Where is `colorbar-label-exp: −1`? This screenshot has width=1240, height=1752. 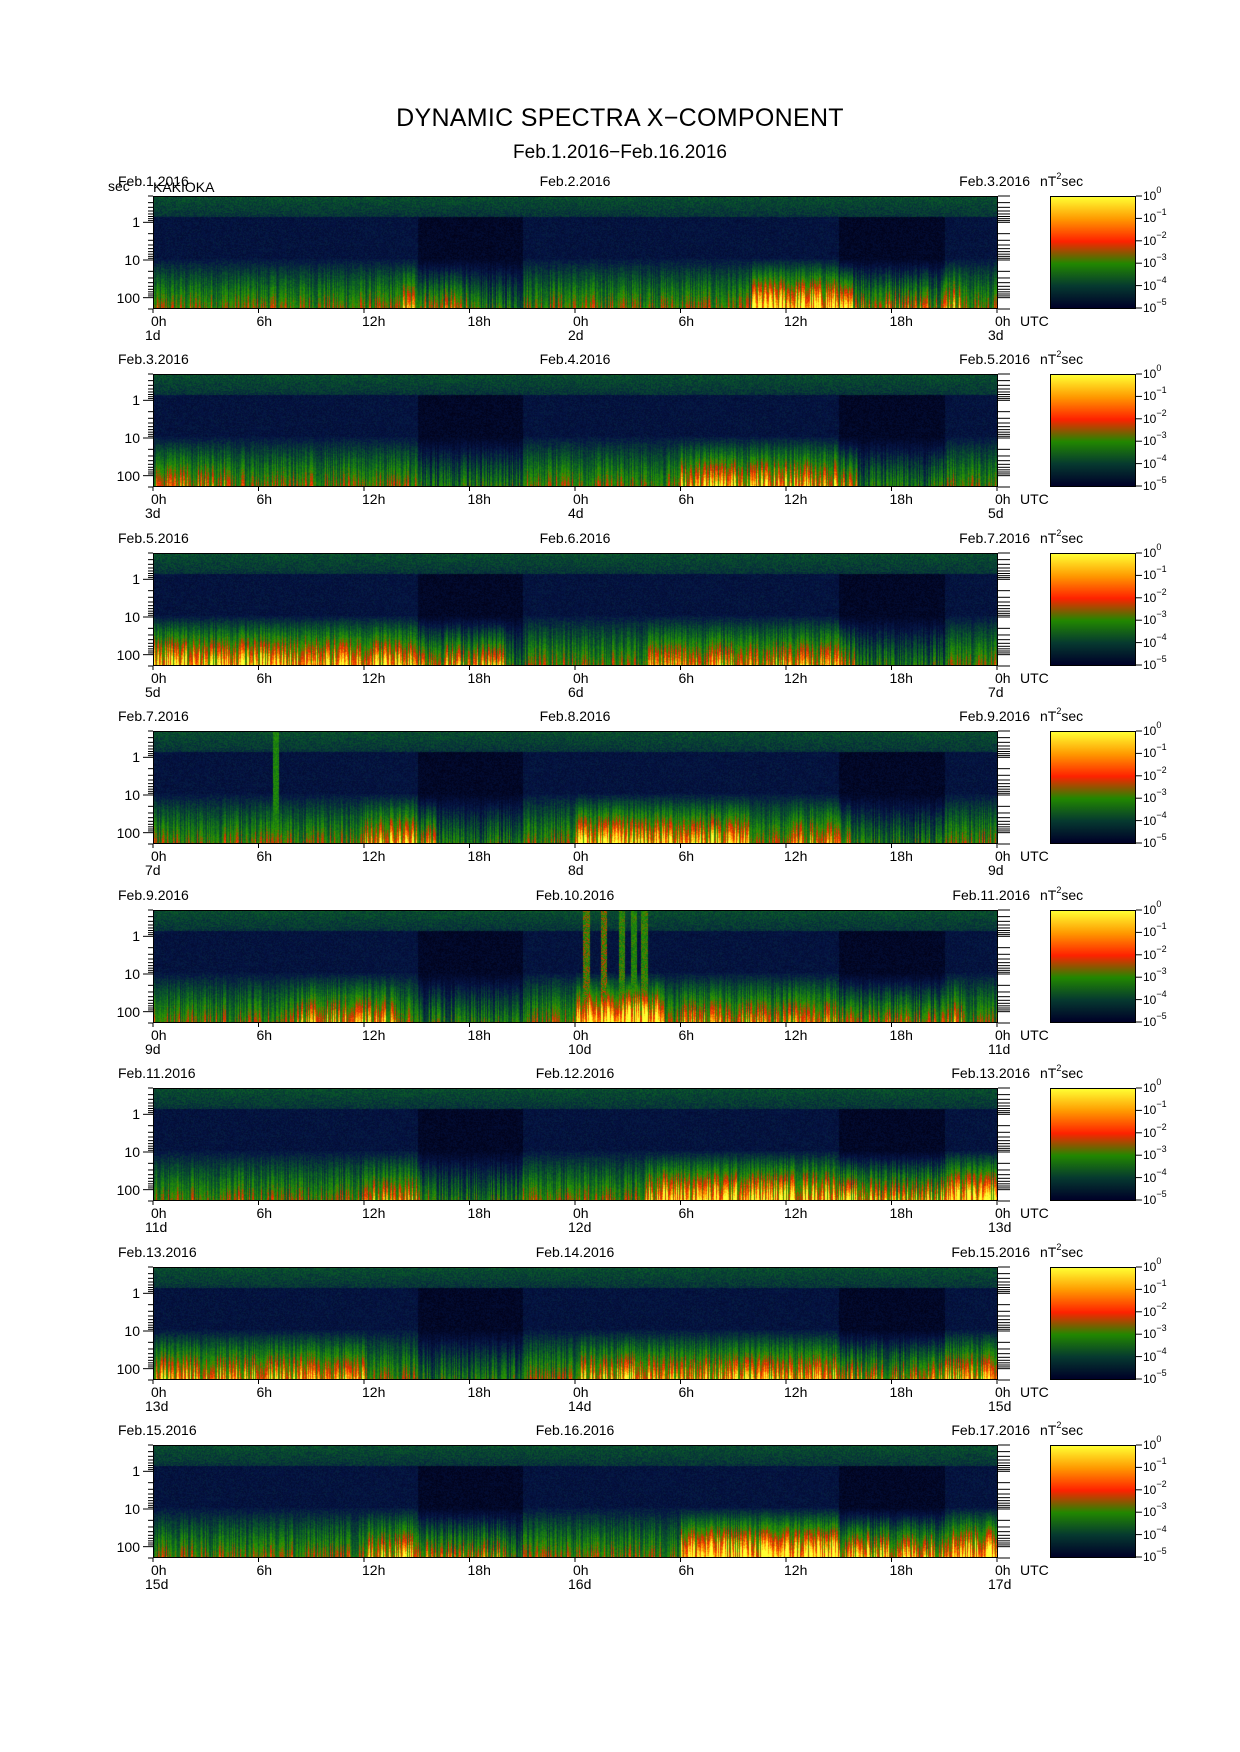 colorbar-label-exp: −1 is located at coordinates (1161, 747).